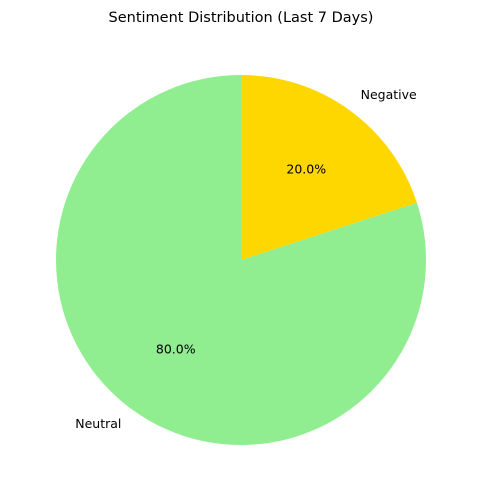 This screenshot has height=502, width=482. What do you see at coordinates (241, 18) in the screenshot?
I see `chart-title: Sentiment Distribution (Last 7 Days)` at bounding box center [241, 18].